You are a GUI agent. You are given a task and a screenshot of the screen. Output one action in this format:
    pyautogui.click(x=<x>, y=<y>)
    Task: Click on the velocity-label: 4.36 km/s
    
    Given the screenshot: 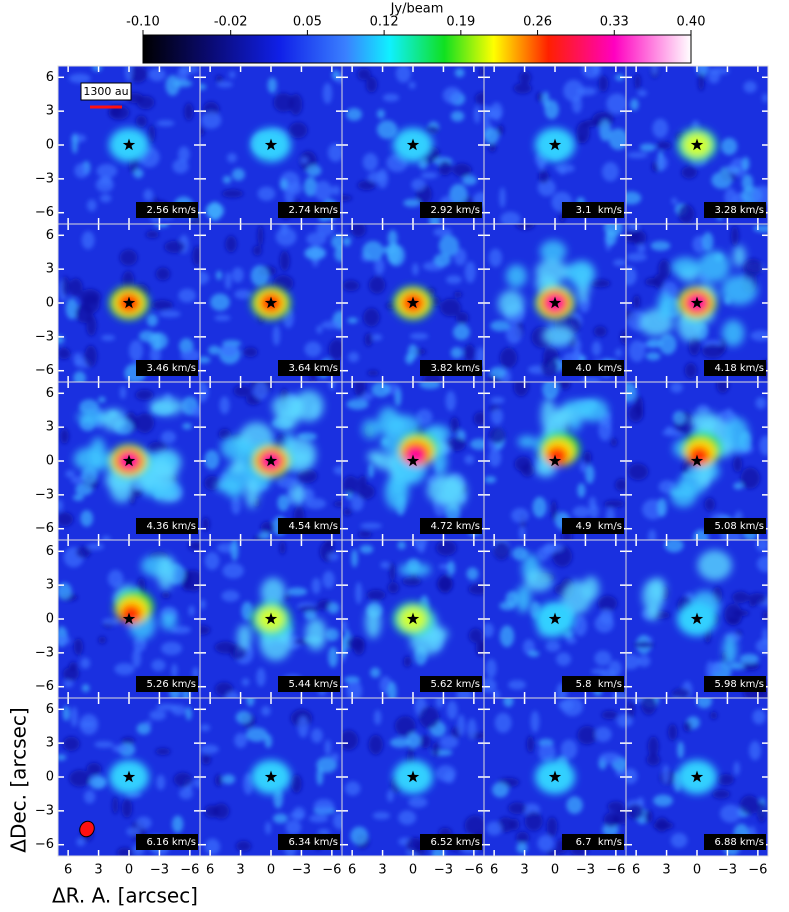 What is the action you would take?
    pyautogui.click(x=167, y=526)
    